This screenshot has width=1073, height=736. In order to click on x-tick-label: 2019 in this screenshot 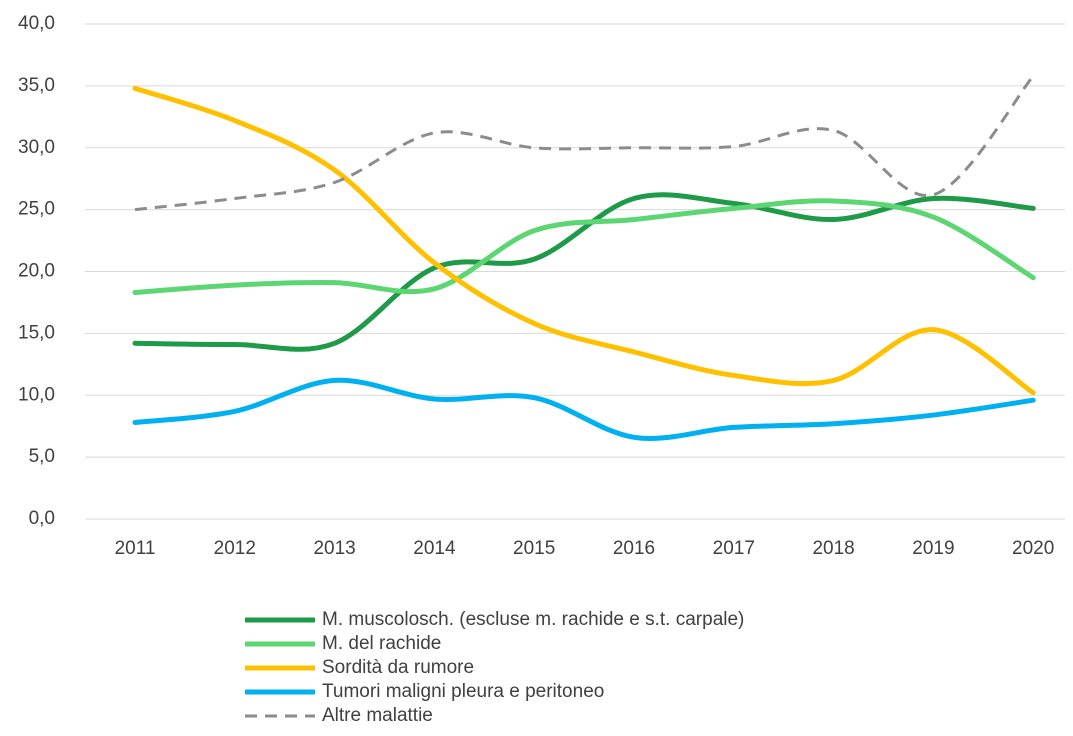, I will do `click(933, 548)`.